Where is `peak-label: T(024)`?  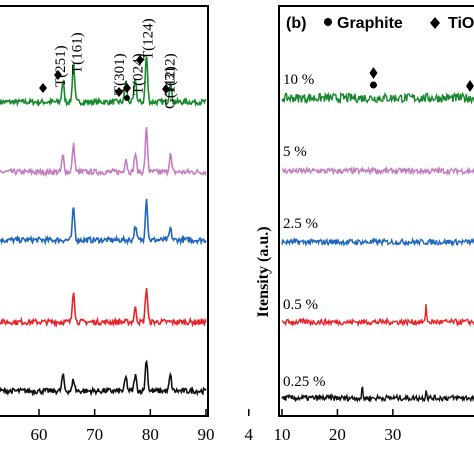 peak-label: T(024) is located at coordinates (138, 74).